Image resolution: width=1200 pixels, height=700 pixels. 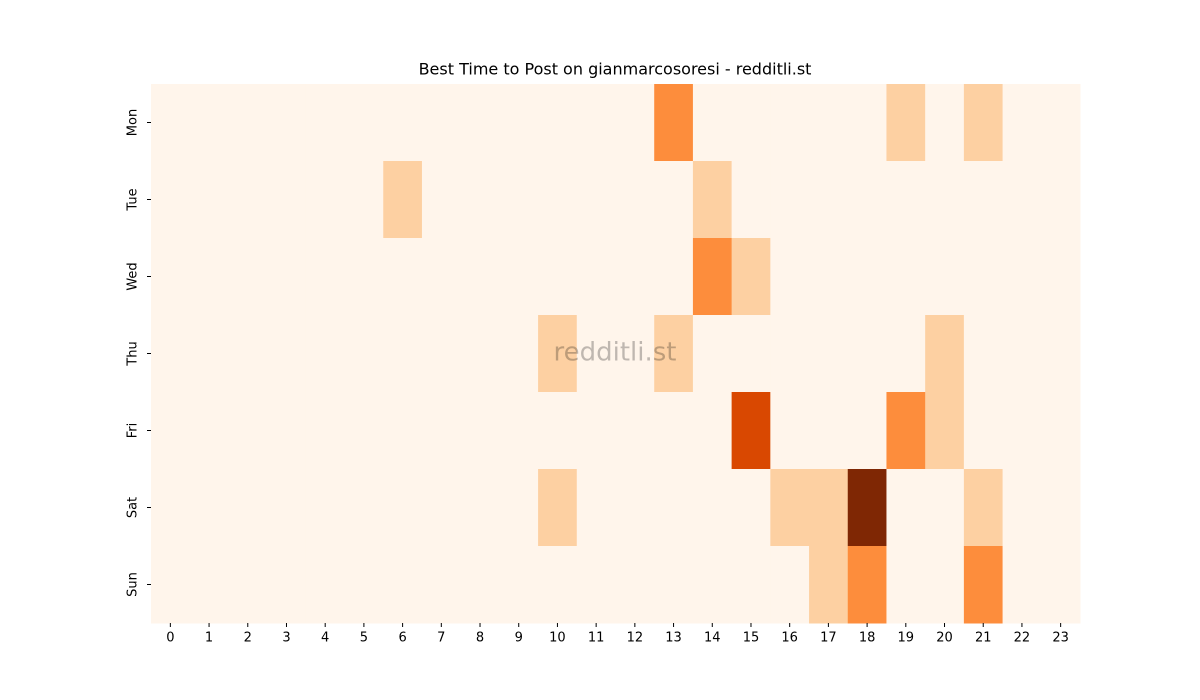 I want to click on y-tick-label: Tue, so click(x=133, y=199).